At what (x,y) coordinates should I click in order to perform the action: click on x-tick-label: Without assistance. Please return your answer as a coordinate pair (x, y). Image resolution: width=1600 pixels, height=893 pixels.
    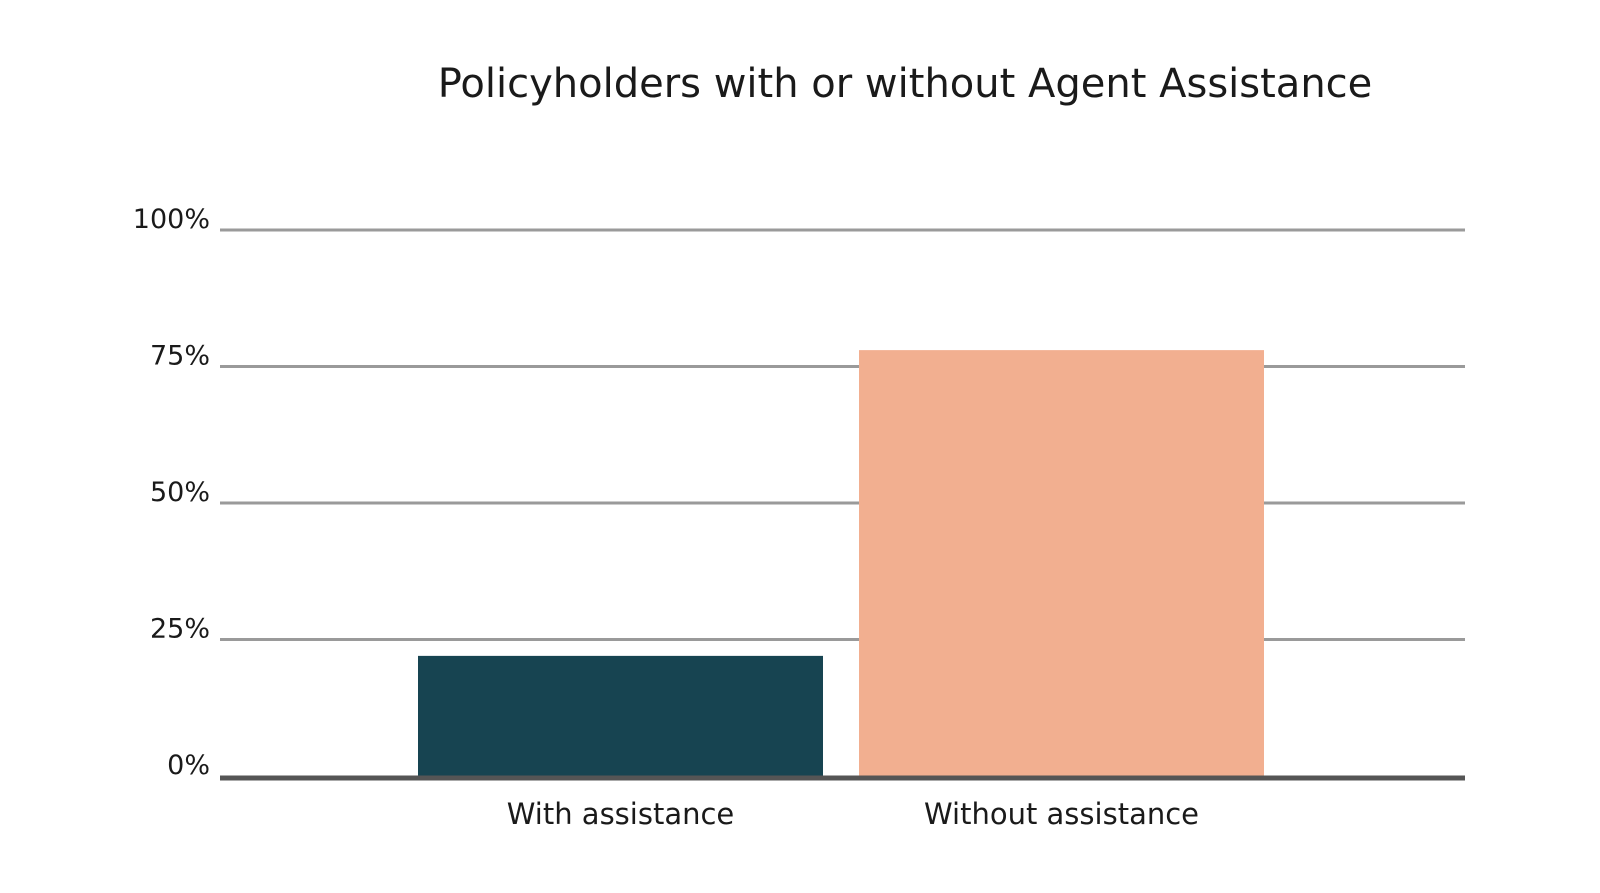
    Looking at the image, I should click on (1061, 814).